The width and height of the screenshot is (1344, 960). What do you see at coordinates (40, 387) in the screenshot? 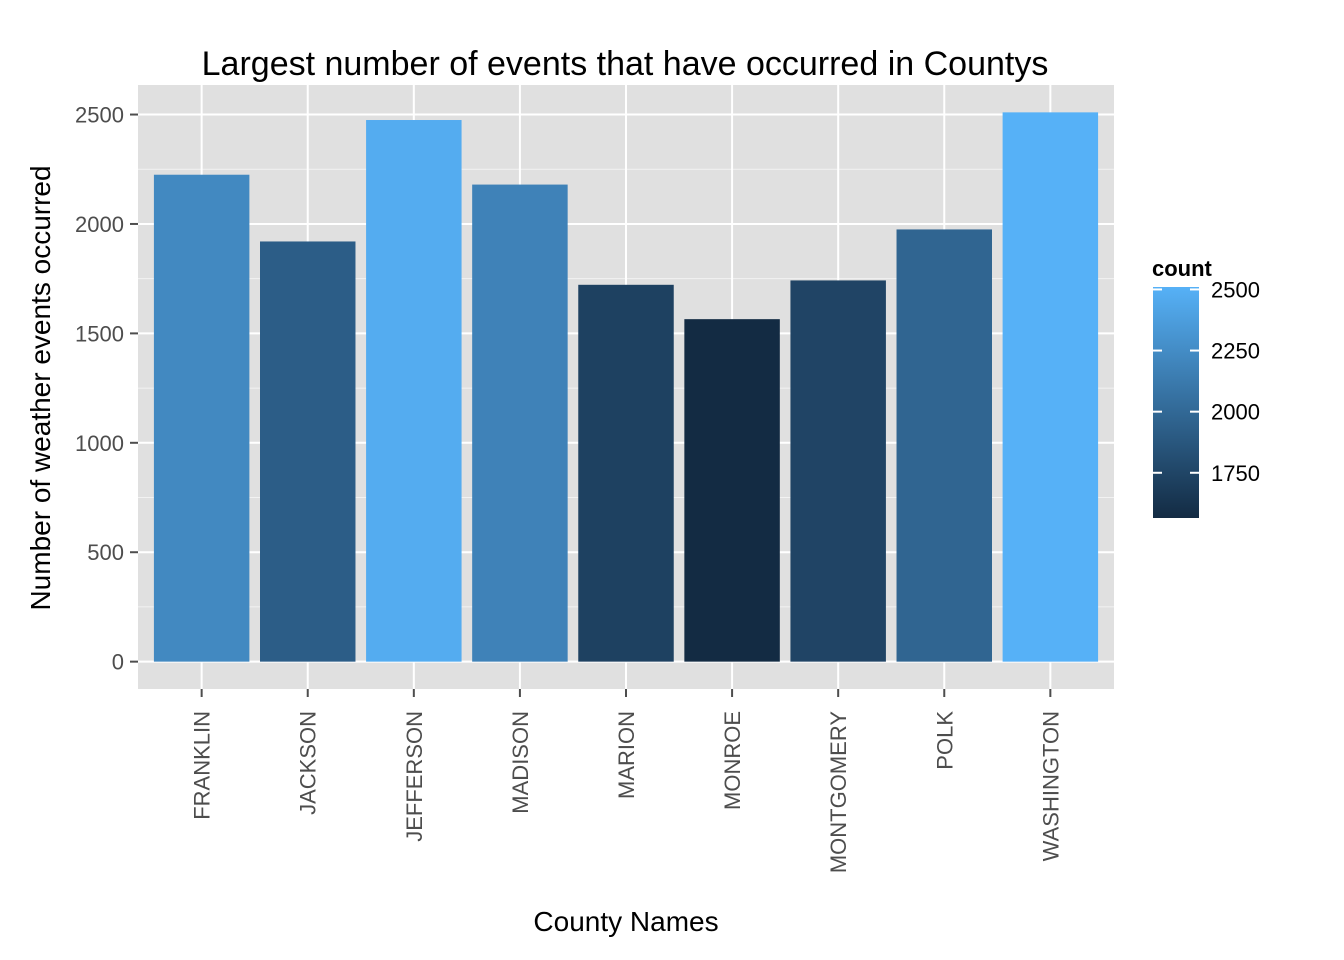
I see `y-axis-title: Number of weather events occurred` at bounding box center [40, 387].